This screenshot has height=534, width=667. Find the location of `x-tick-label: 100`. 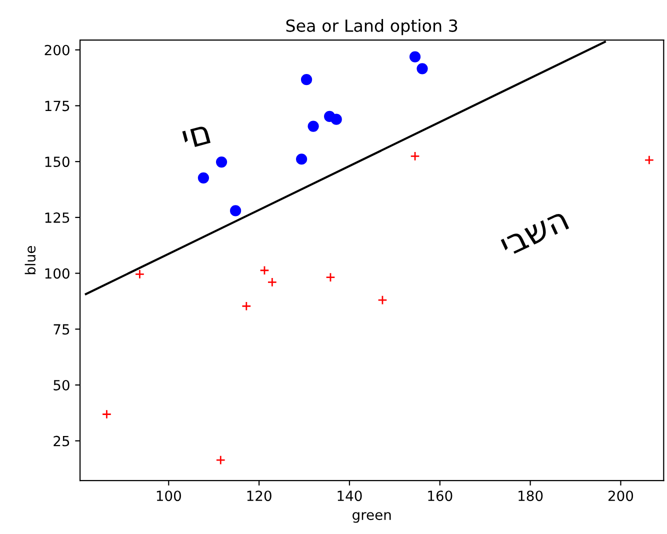

x-tick-label: 100 is located at coordinates (168, 496).